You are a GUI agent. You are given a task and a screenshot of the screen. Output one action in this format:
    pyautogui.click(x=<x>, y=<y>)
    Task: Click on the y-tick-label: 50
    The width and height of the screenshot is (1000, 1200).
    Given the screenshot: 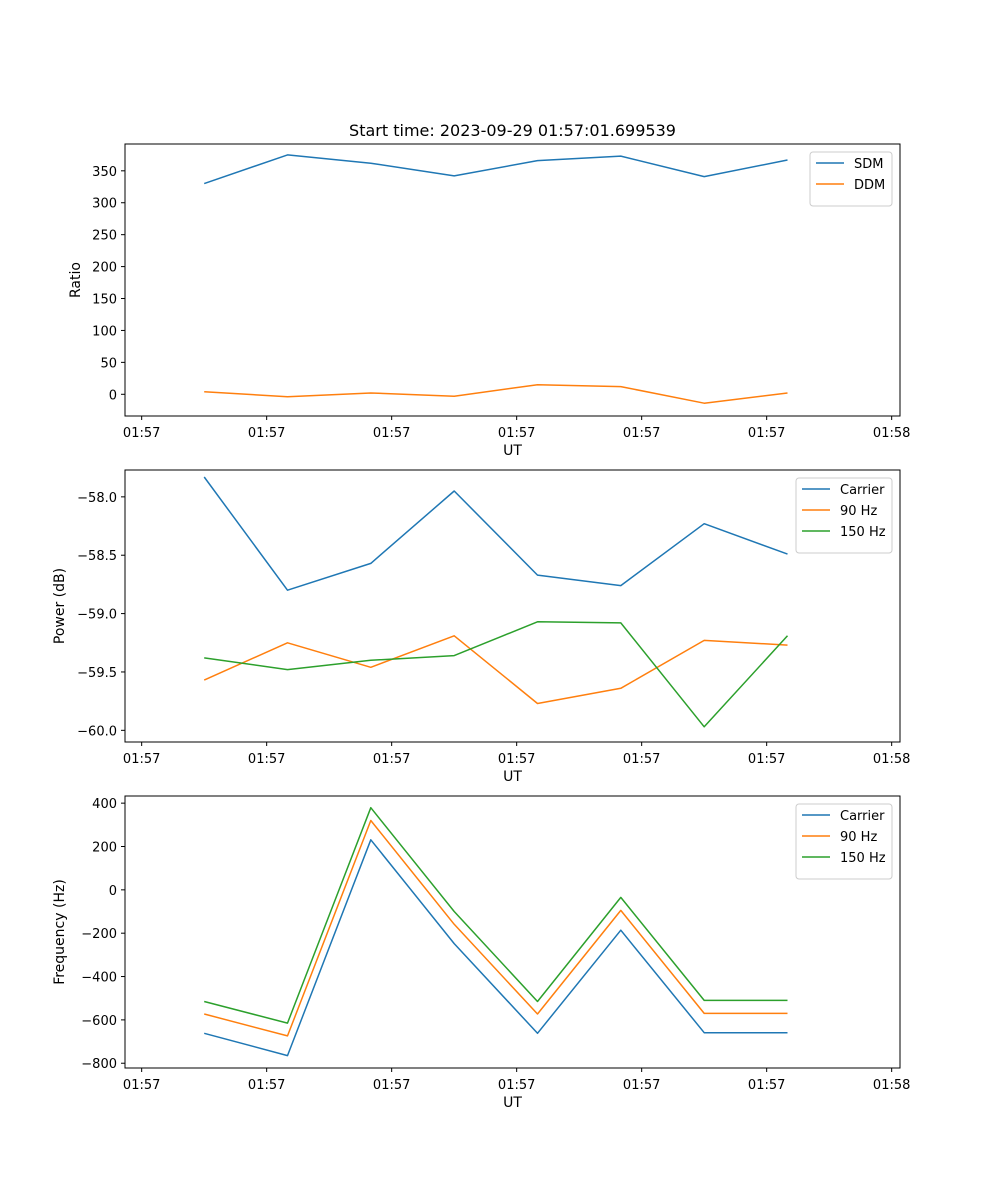 What is the action you would take?
    pyautogui.click(x=108, y=363)
    